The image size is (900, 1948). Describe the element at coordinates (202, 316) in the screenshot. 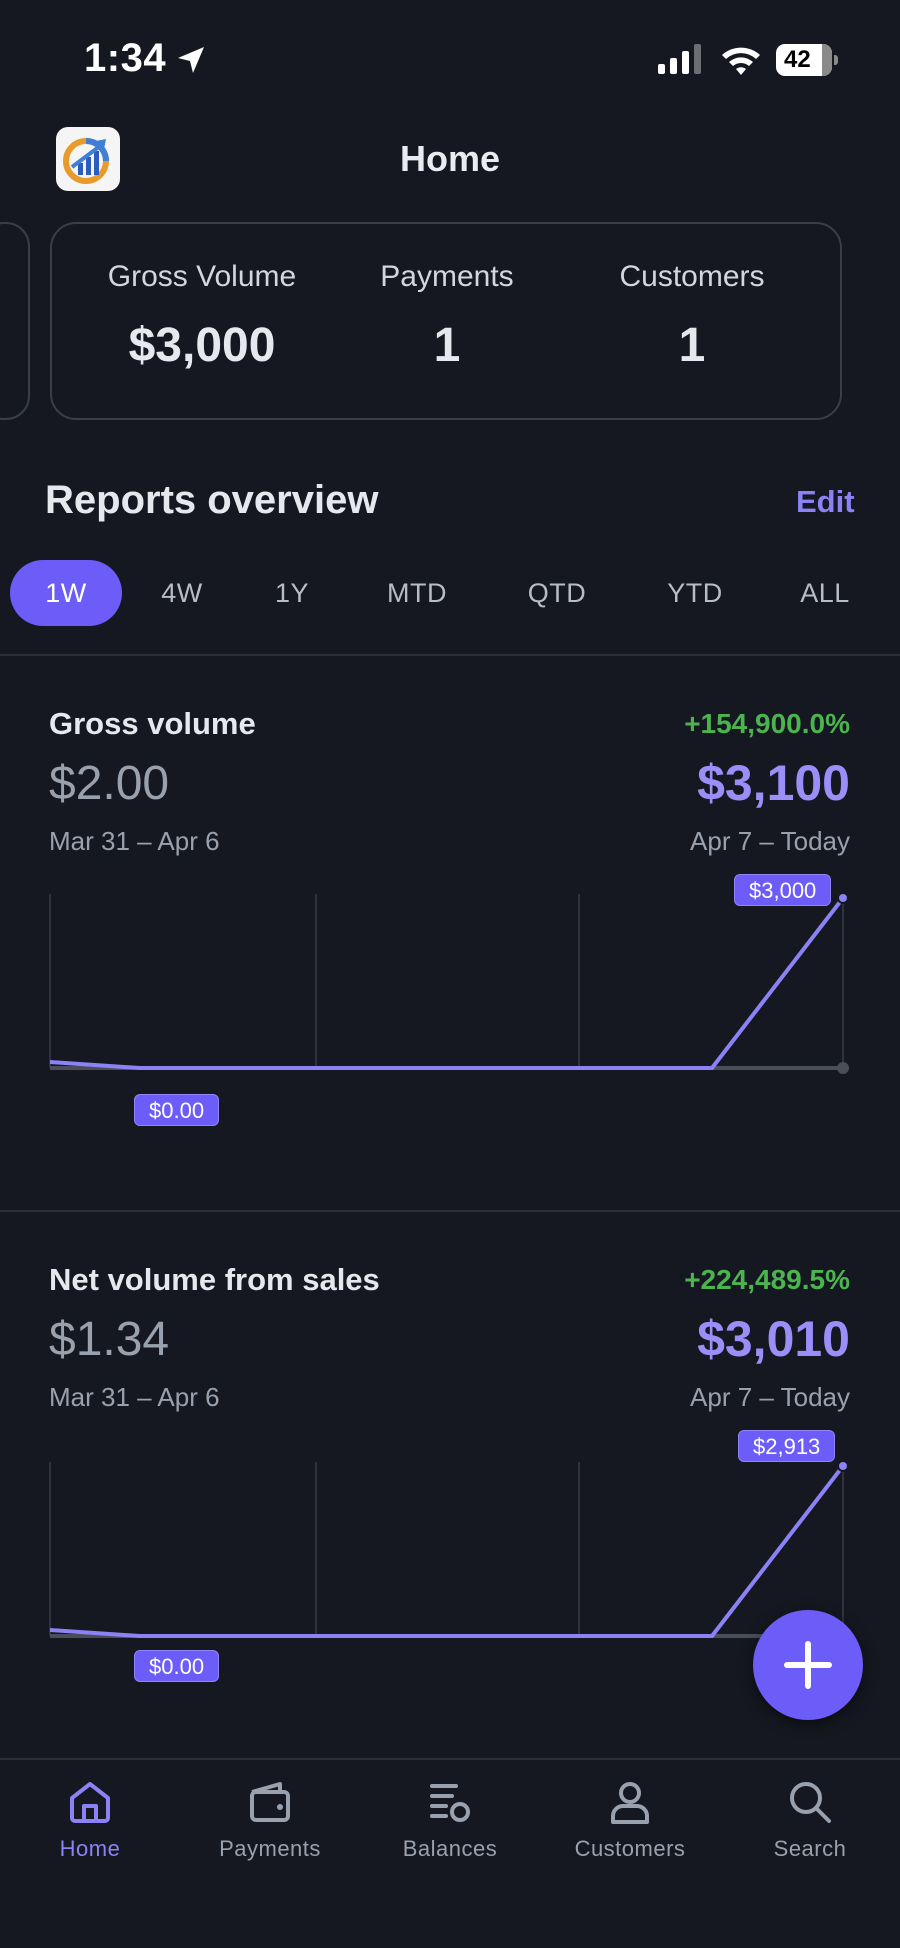

I see `metric-gross-volume: Gross Volume $3,000` at that location.